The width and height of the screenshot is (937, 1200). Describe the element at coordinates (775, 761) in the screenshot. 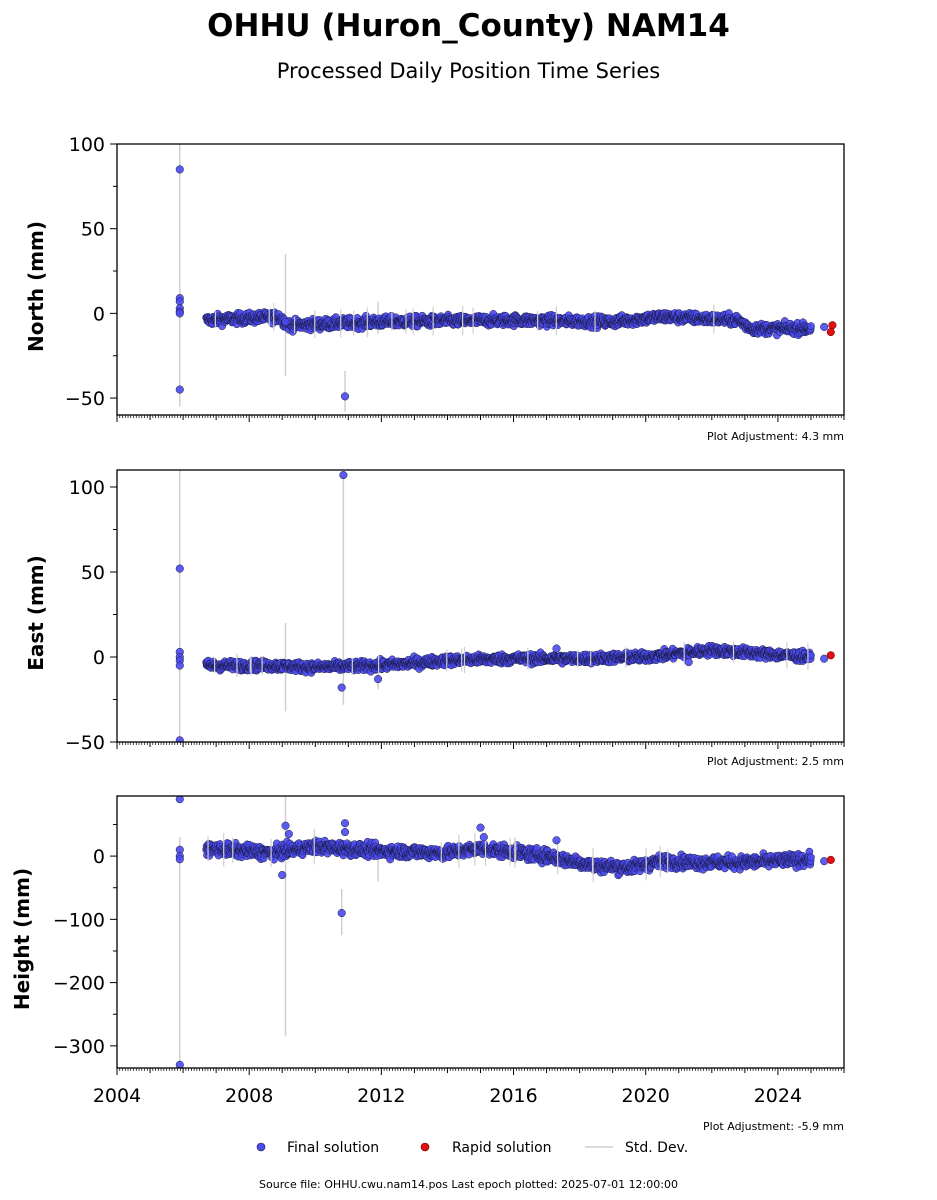

I see `plot-adjustment-label: Plot Adjustment: 2.5 mm` at that location.